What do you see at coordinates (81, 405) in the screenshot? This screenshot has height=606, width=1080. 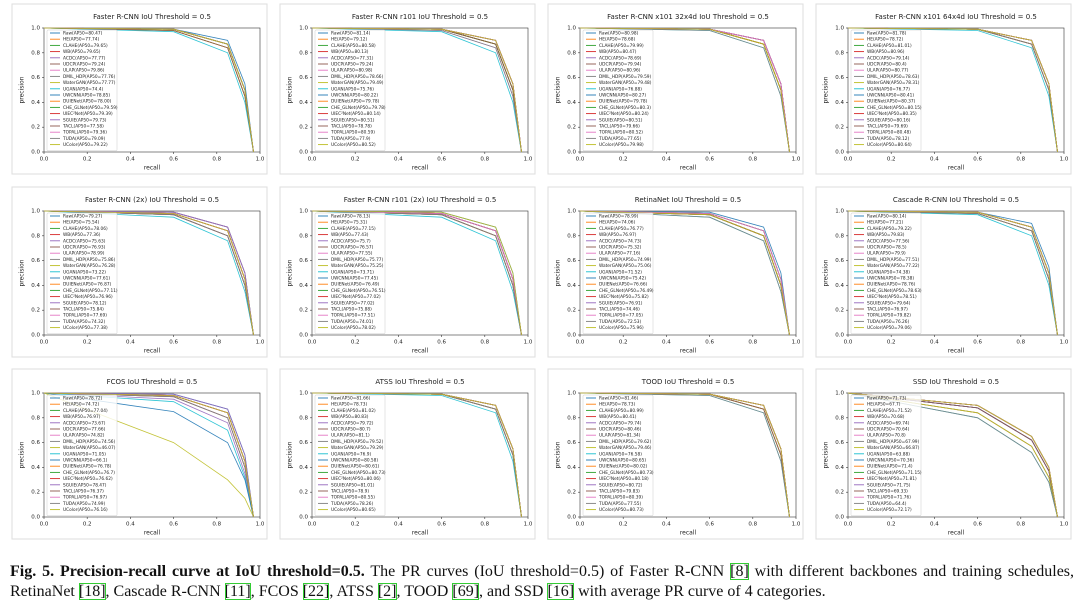 I see `legend-label: HE(AP50=74.72)` at bounding box center [81, 405].